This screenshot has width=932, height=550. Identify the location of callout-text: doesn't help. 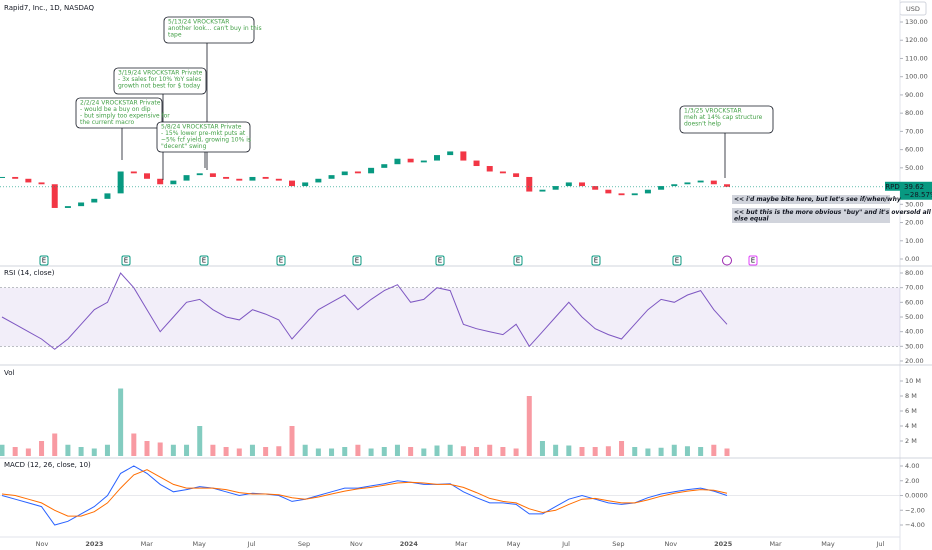
(702, 124).